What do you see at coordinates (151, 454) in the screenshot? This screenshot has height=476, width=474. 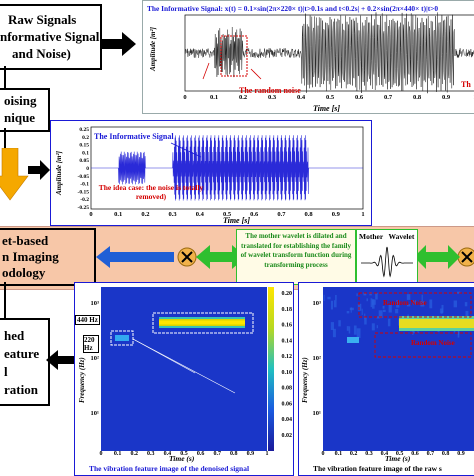 I see `lspec-xtick-3: 0.3` at bounding box center [151, 454].